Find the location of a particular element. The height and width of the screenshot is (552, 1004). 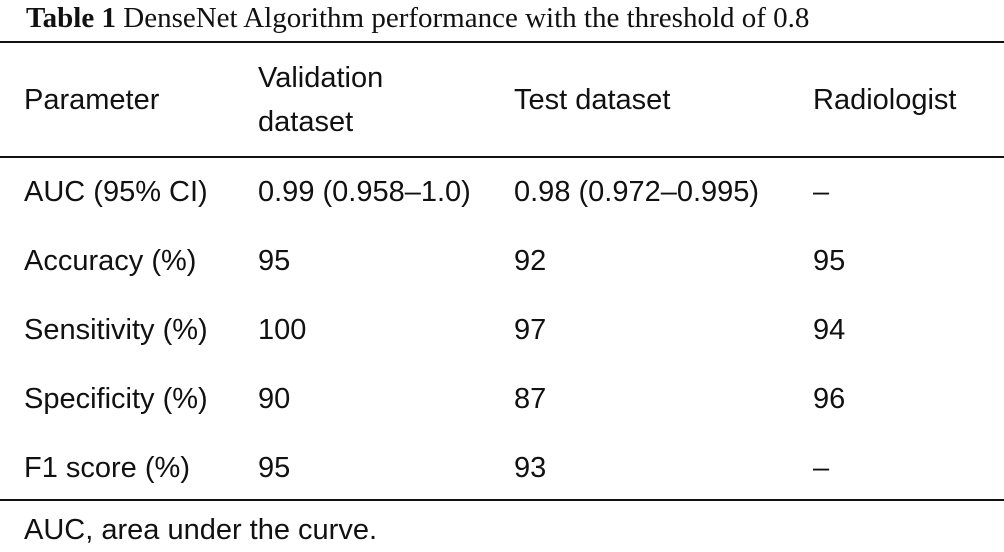

table-cell: 90 is located at coordinates (274, 399).